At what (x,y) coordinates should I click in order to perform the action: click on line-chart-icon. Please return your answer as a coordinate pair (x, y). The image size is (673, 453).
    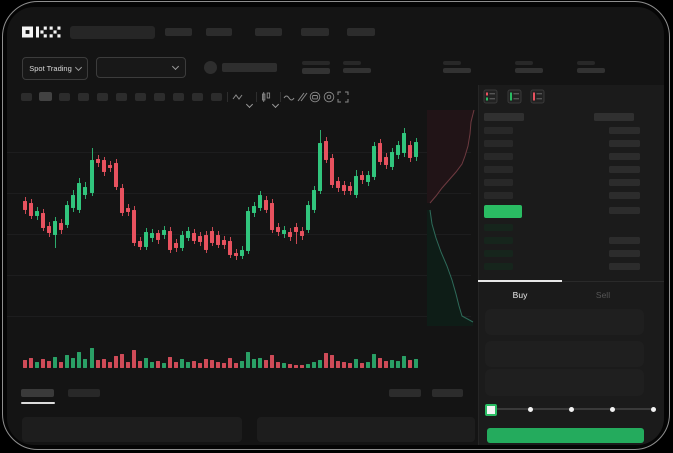
    Looking at the image, I should click on (289, 97).